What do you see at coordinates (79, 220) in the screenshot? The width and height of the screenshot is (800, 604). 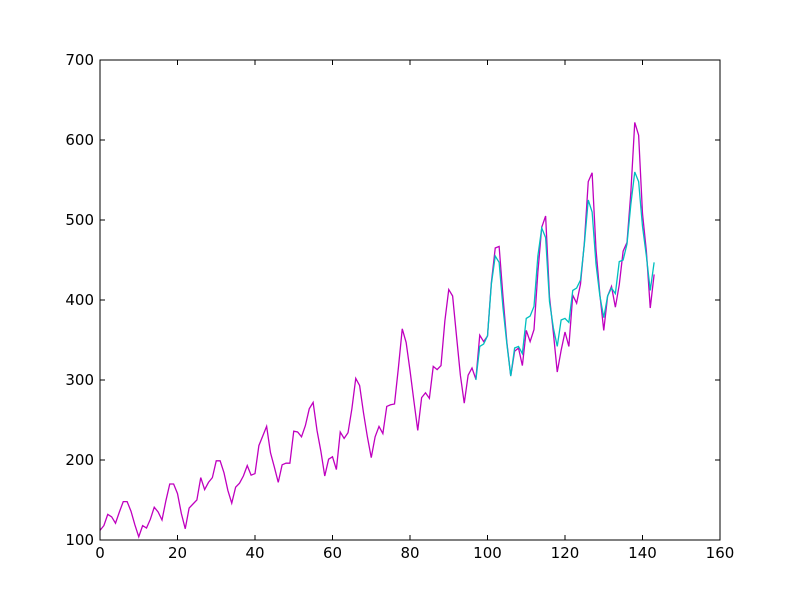 I see `y-tick-label: 500` at bounding box center [79, 220].